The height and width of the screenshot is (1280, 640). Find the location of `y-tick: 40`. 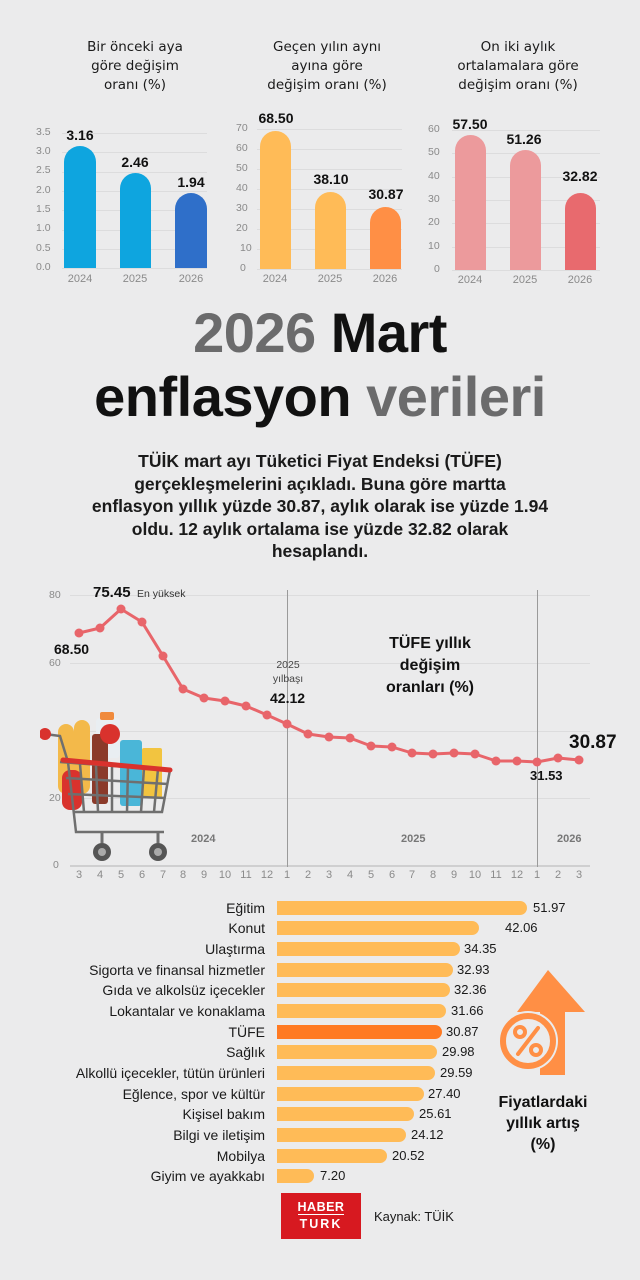

y-tick: 40 is located at coordinates (434, 176).